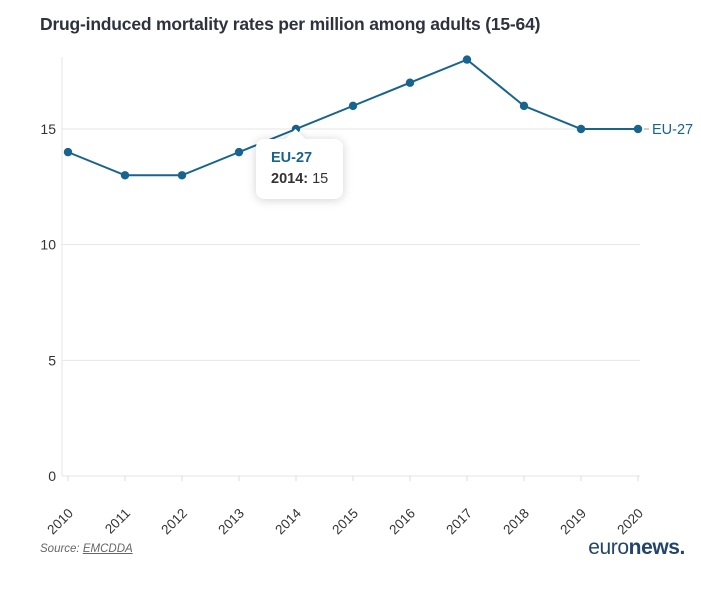 The image size is (701, 597). I want to click on source-label: Source:, so click(60, 549).